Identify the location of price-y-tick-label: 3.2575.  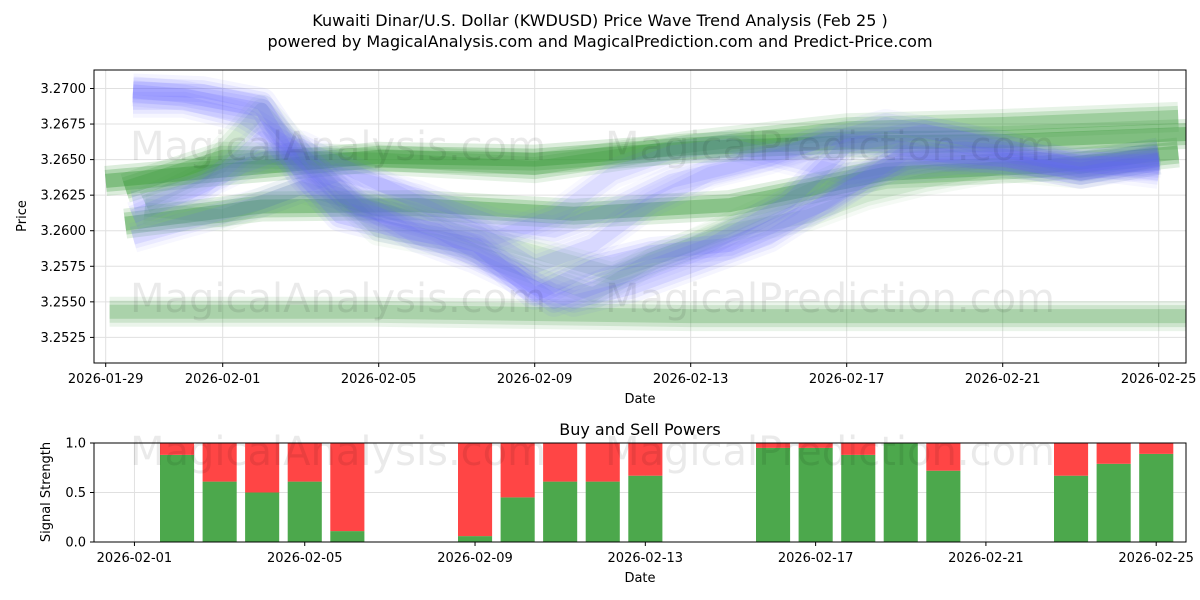
(64, 267).